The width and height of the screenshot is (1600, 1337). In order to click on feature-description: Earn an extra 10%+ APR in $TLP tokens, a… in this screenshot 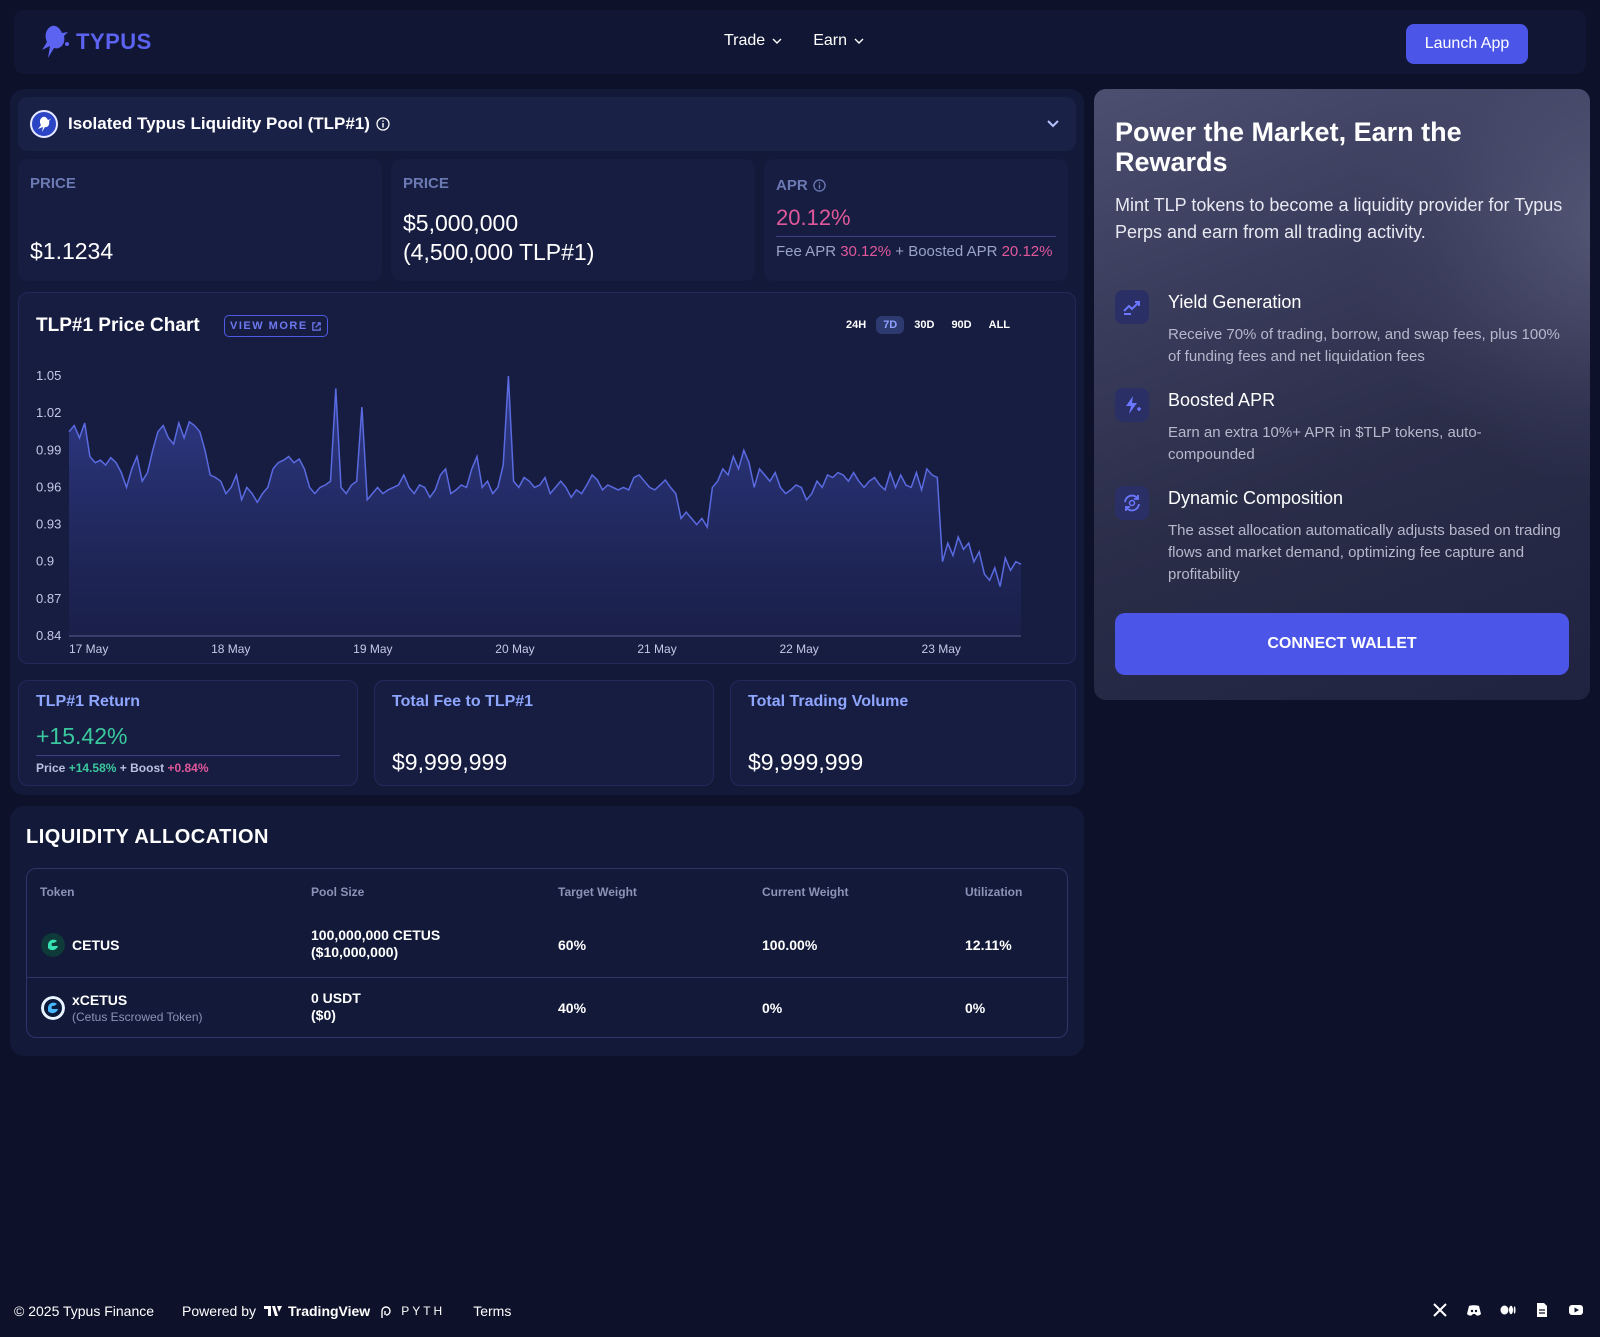, I will do `click(1325, 443)`.